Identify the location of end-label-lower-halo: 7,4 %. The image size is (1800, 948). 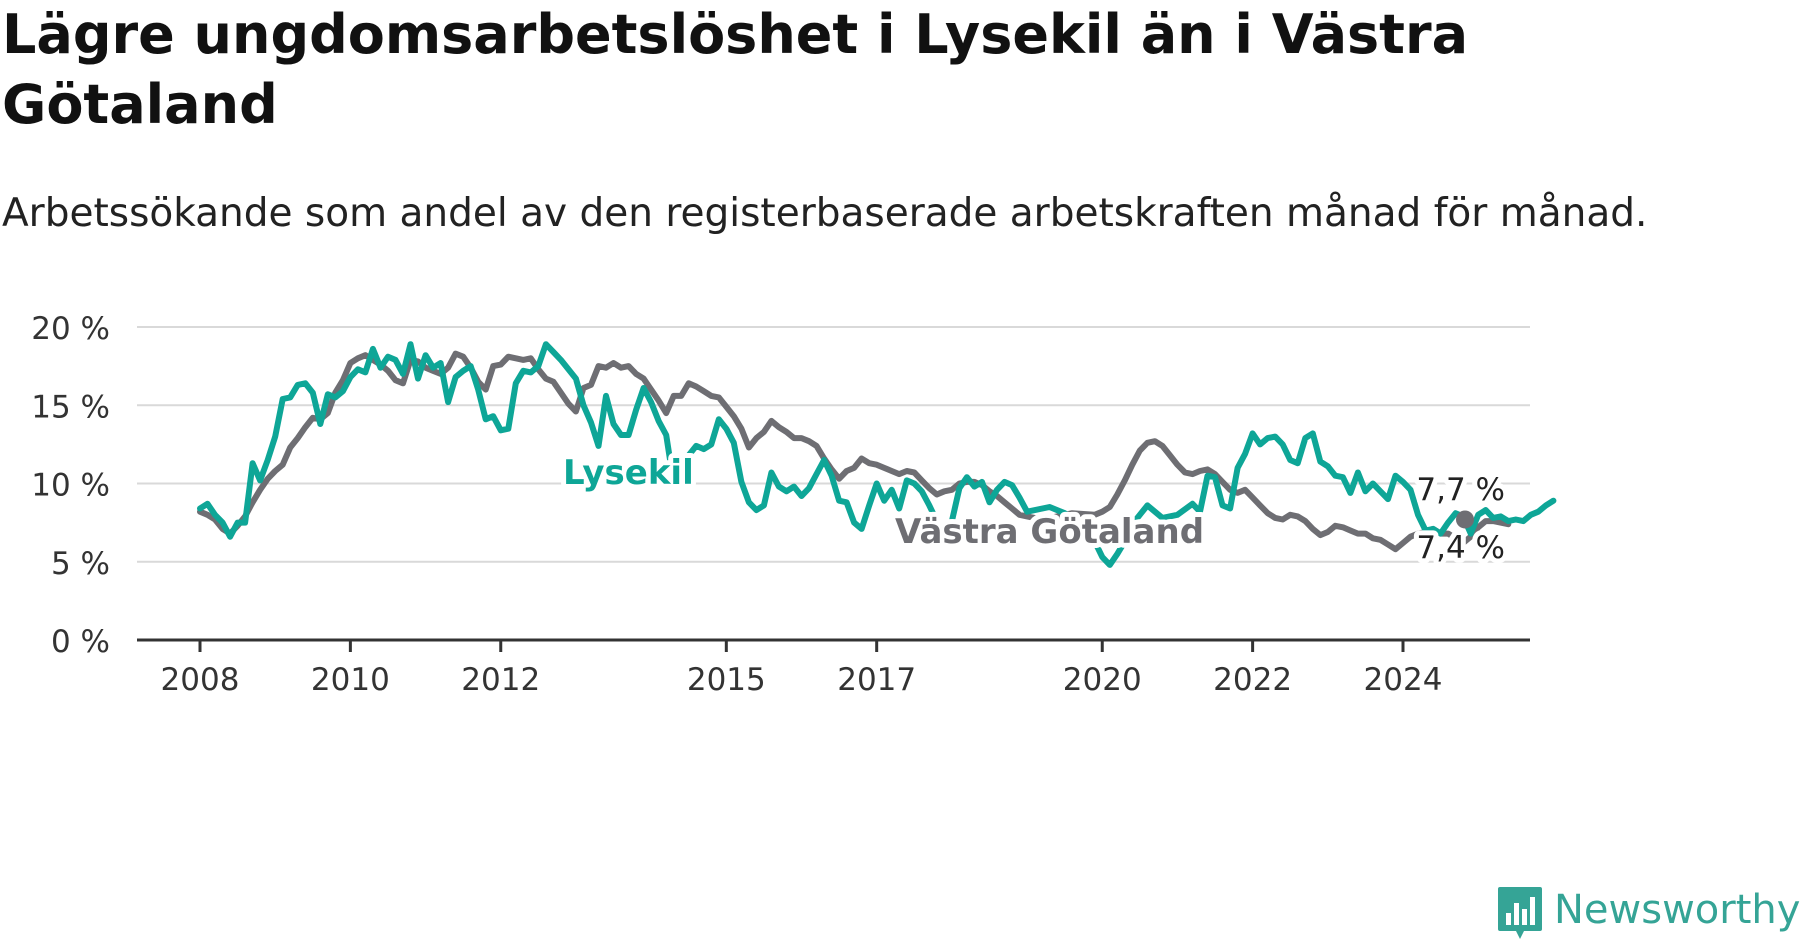
(1460, 548).